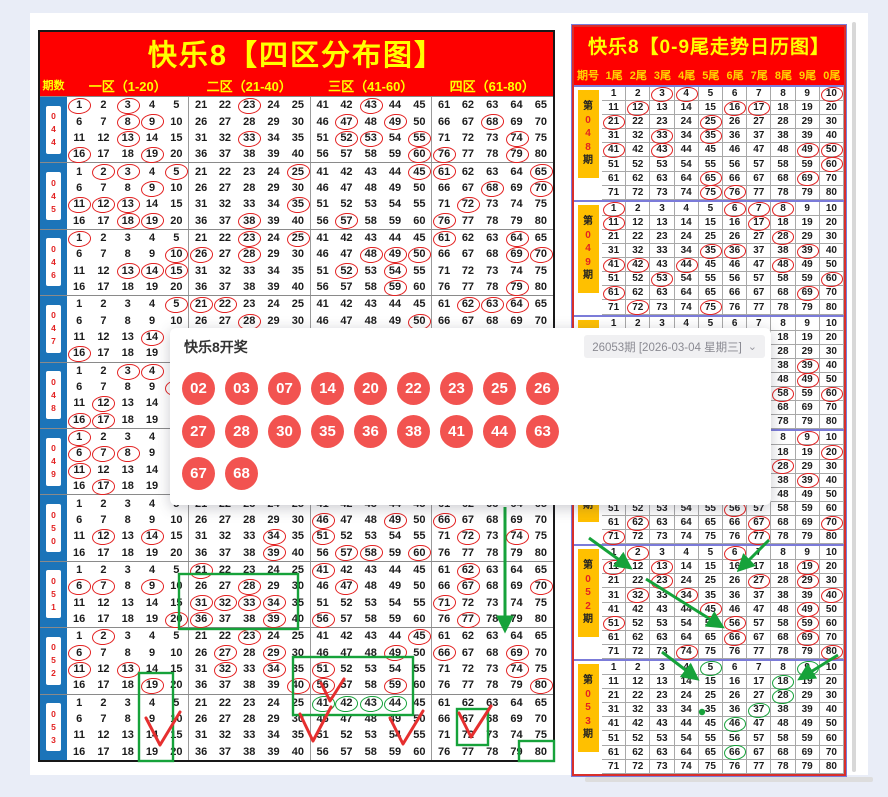  What do you see at coordinates (735, 122) in the screenshot?
I see `number-cell: 26` at bounding box center [735, 122].